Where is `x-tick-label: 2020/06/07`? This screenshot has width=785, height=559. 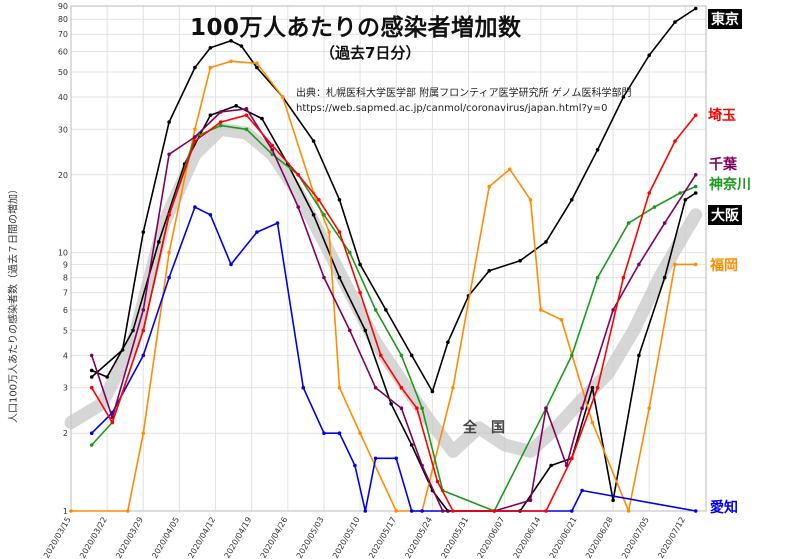
x-tick-label: 2020/06/07 is located at coordinates (491, 537).